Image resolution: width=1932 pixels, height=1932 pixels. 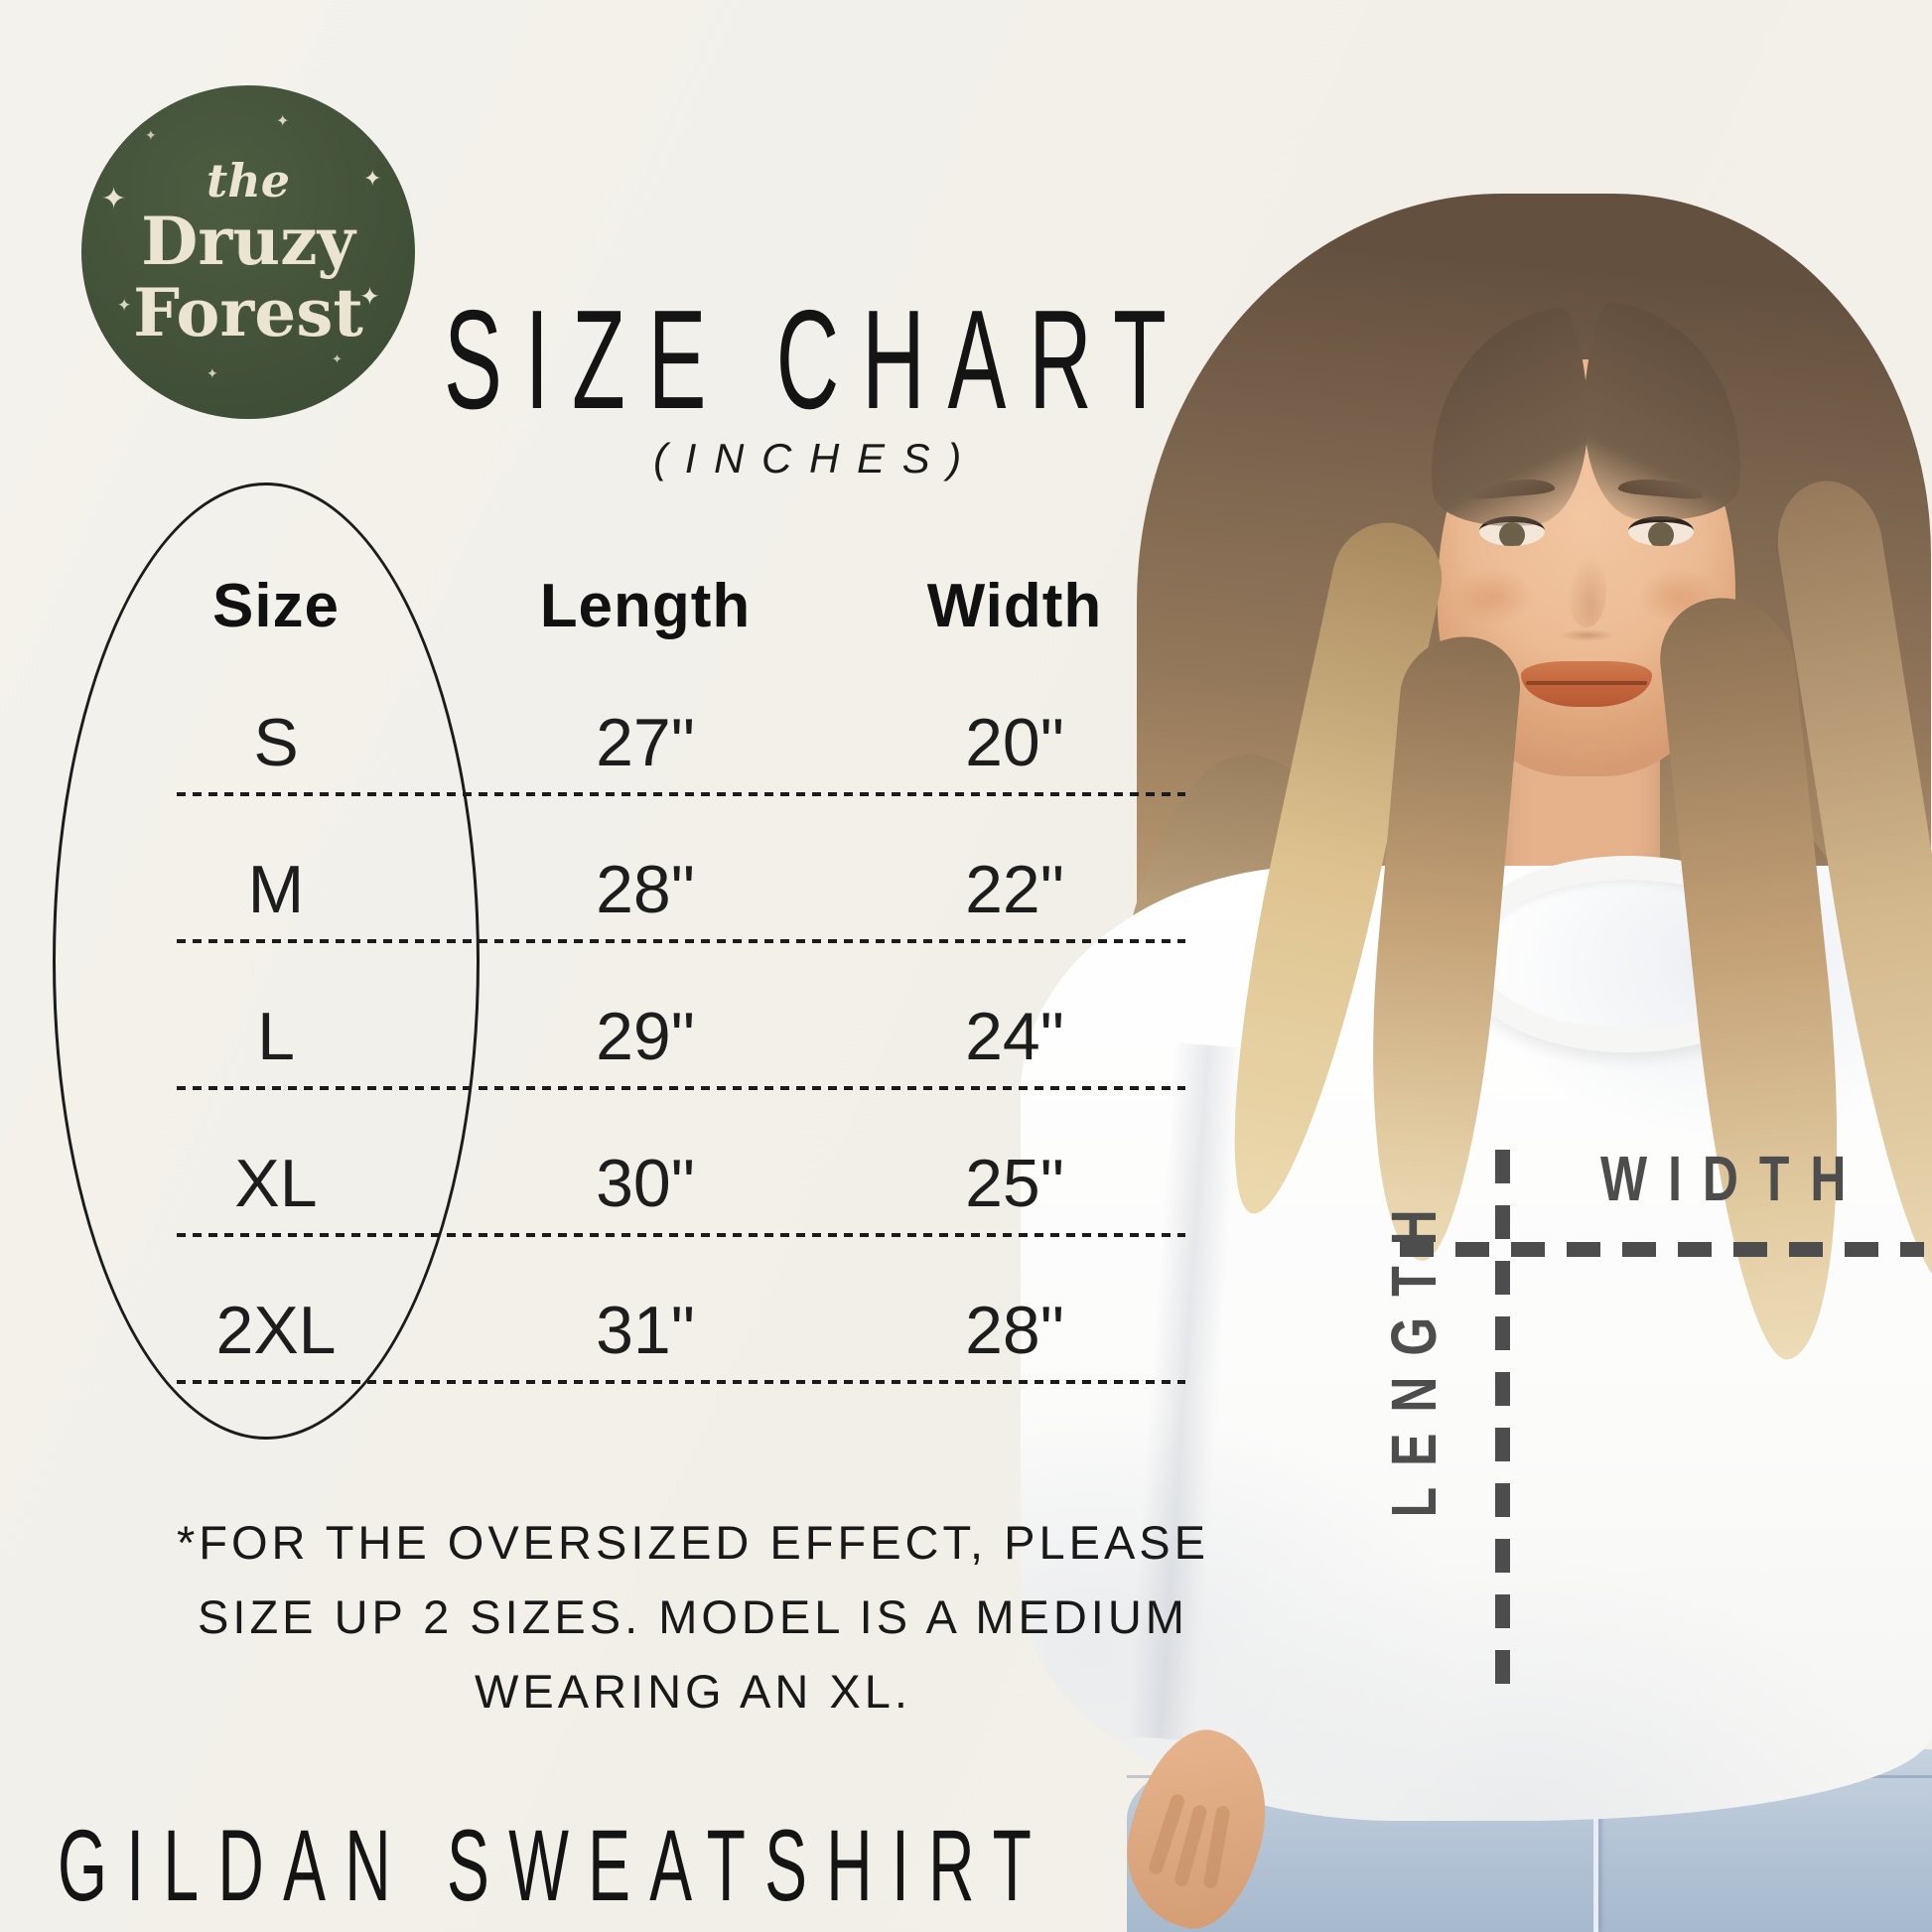 I want to click on table-row: S 27" 20", so click(x=646, y=743).